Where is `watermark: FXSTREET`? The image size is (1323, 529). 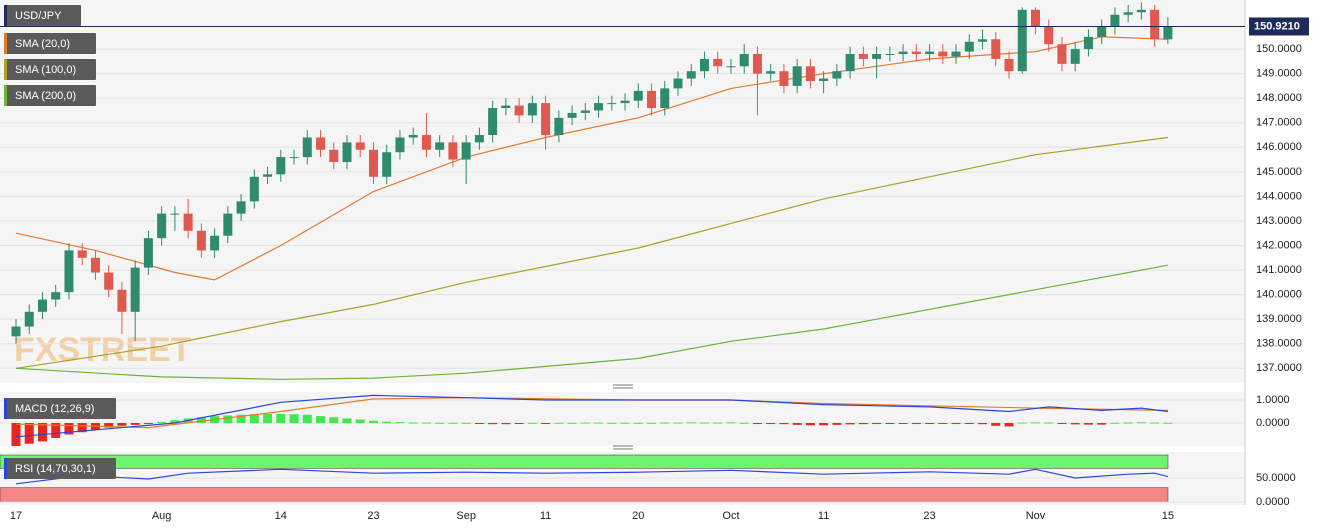
watermark: FXSTREET is located at coordinates (103, 350).